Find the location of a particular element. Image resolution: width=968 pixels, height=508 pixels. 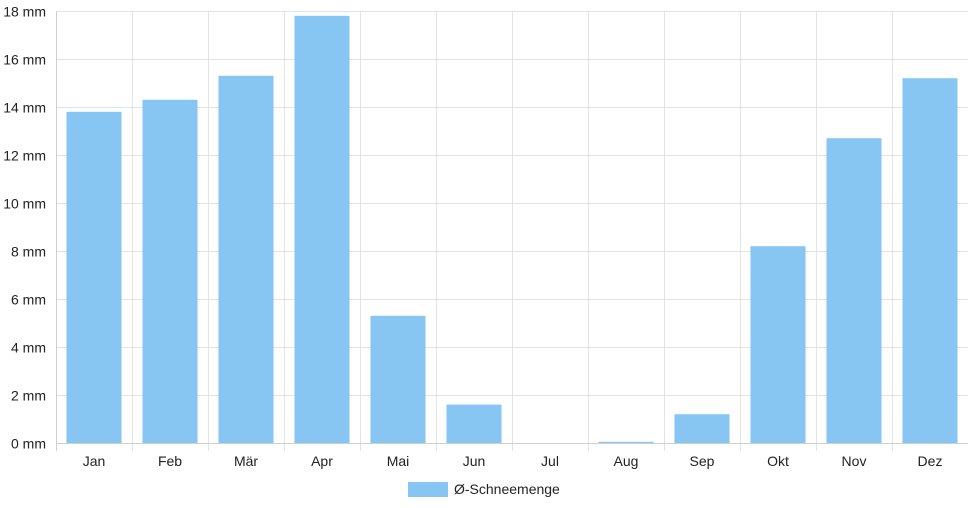

bar-okt is located at coordinates (778, 344).